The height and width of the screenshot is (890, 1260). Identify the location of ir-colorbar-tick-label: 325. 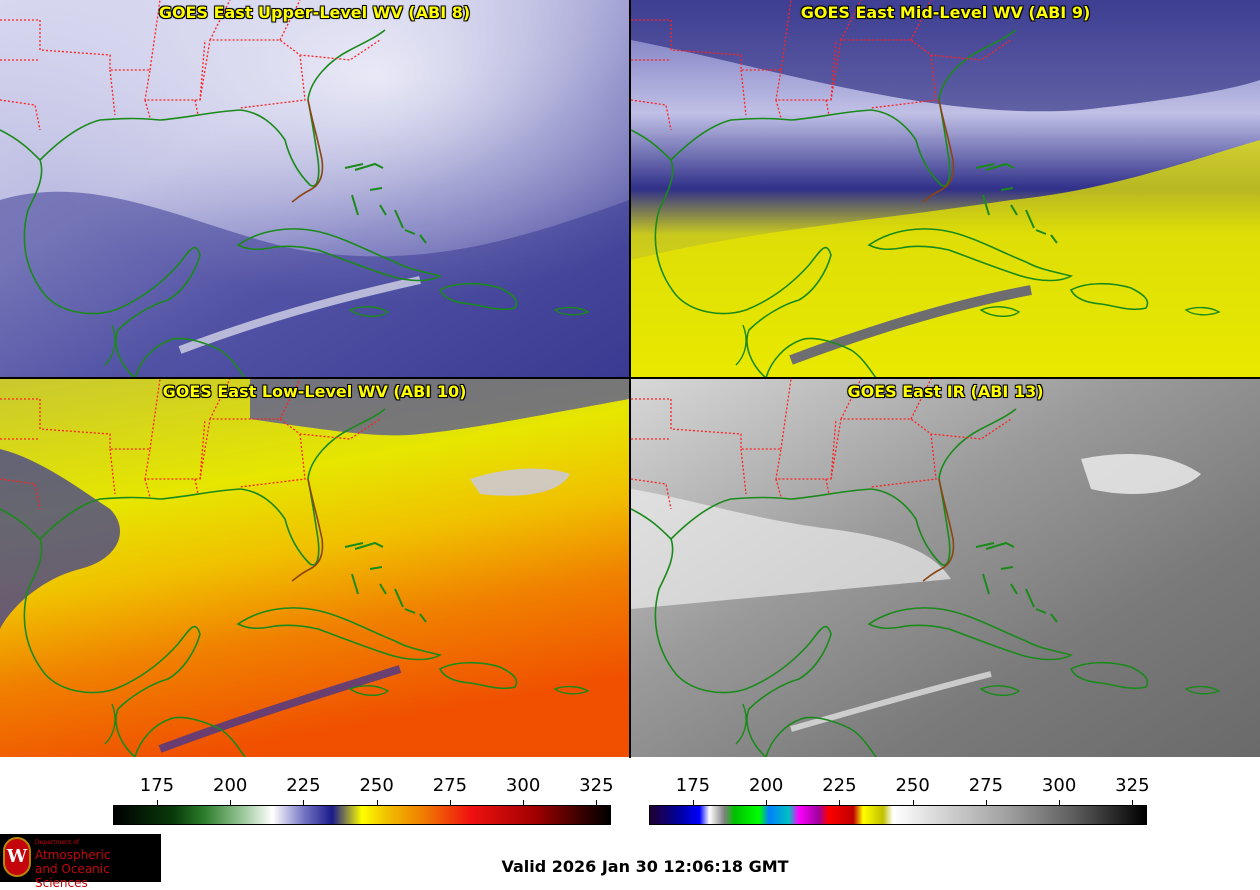
(1132, 785).